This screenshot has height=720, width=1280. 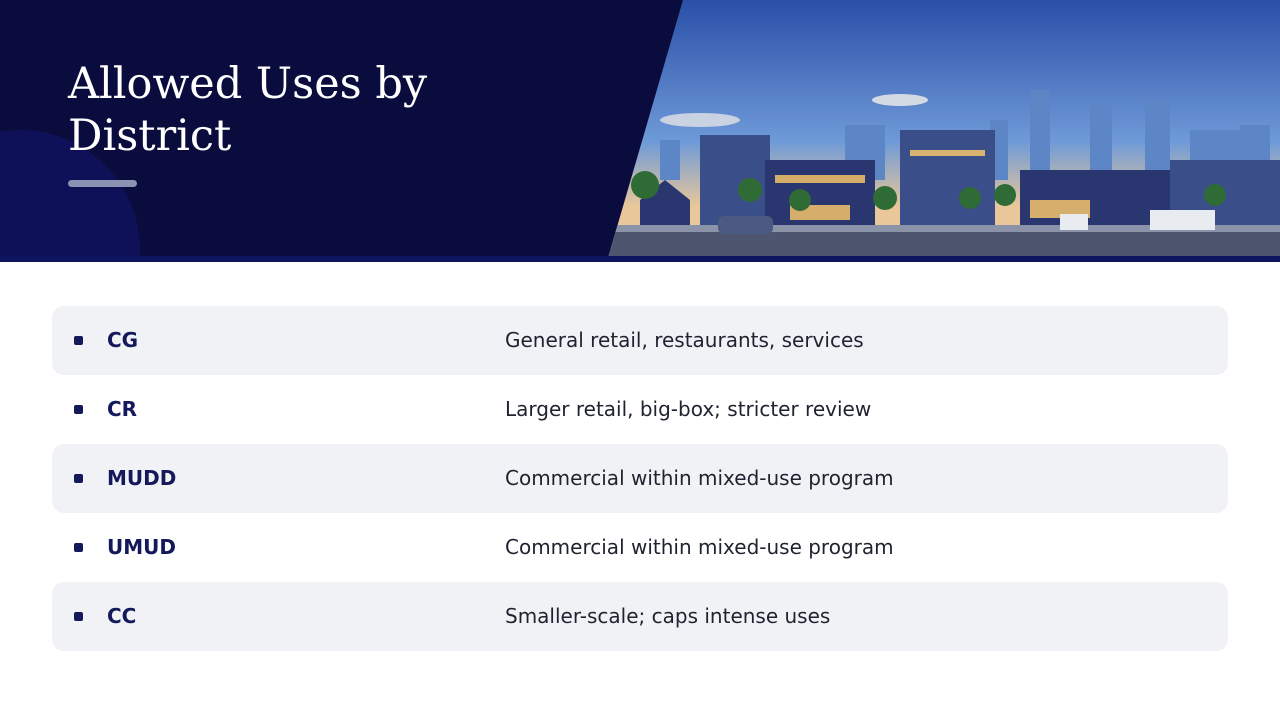 I want to click on district-row: UMUD Commercial within mixed-use program, so click(x=640, y=547).